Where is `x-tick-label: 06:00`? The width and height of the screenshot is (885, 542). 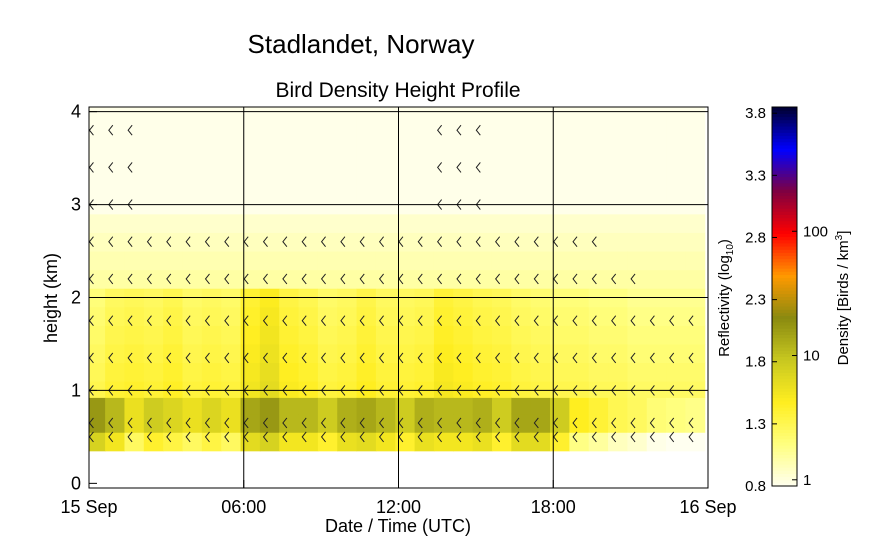 x-tick-label: 06:00 is located at coordinates (243, 507).